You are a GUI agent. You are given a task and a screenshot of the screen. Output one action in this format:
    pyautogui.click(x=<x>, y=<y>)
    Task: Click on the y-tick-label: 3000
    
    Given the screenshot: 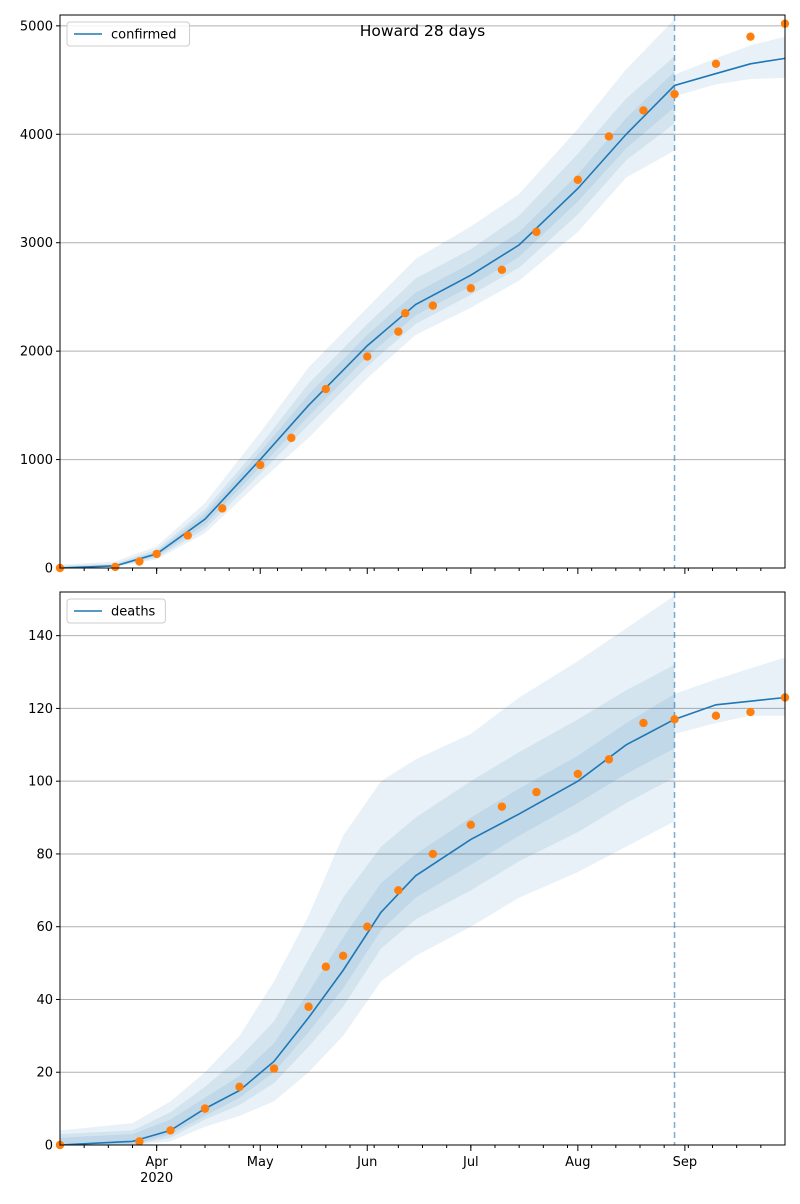 What is the action you would take?
    pyautogui.click(x=36, y=243)
    